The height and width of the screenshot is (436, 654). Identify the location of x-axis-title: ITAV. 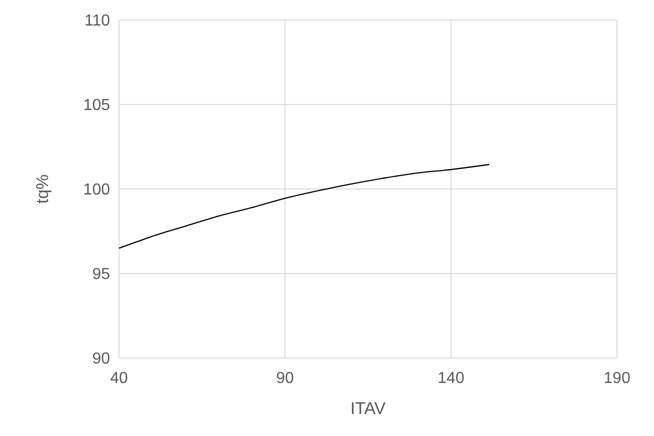
(368, 408).